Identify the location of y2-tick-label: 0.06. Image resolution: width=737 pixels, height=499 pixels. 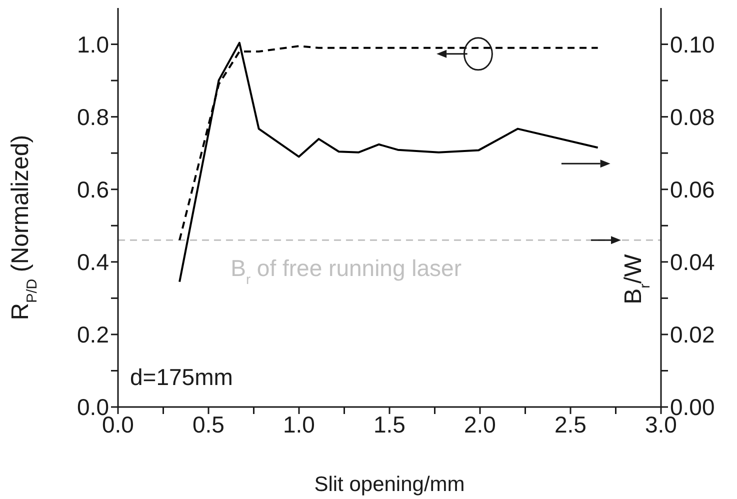
(692, 189).